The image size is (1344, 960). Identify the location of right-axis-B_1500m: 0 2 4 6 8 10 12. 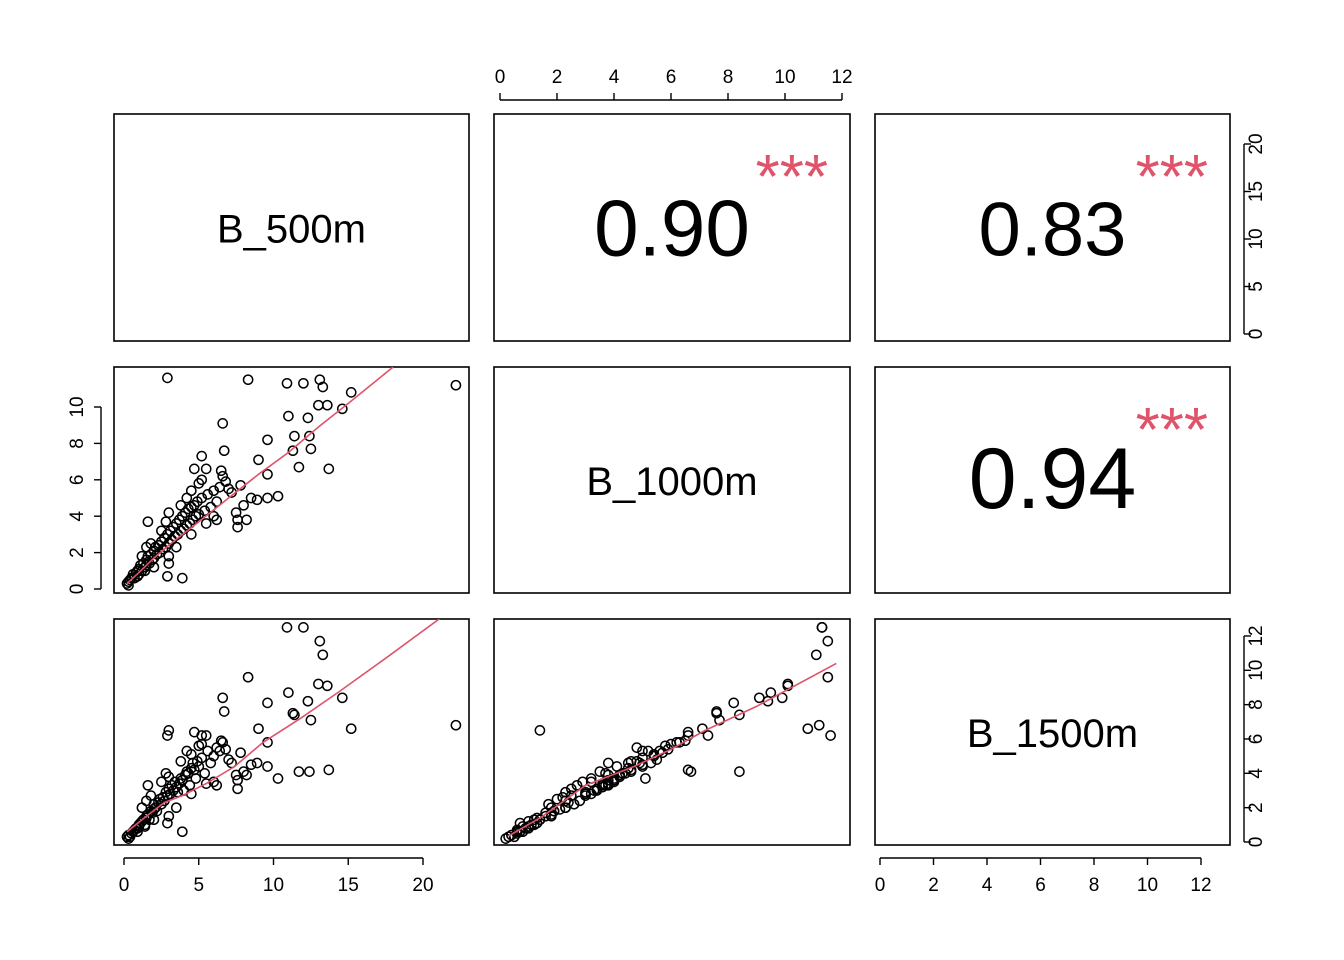
(1255, 736).